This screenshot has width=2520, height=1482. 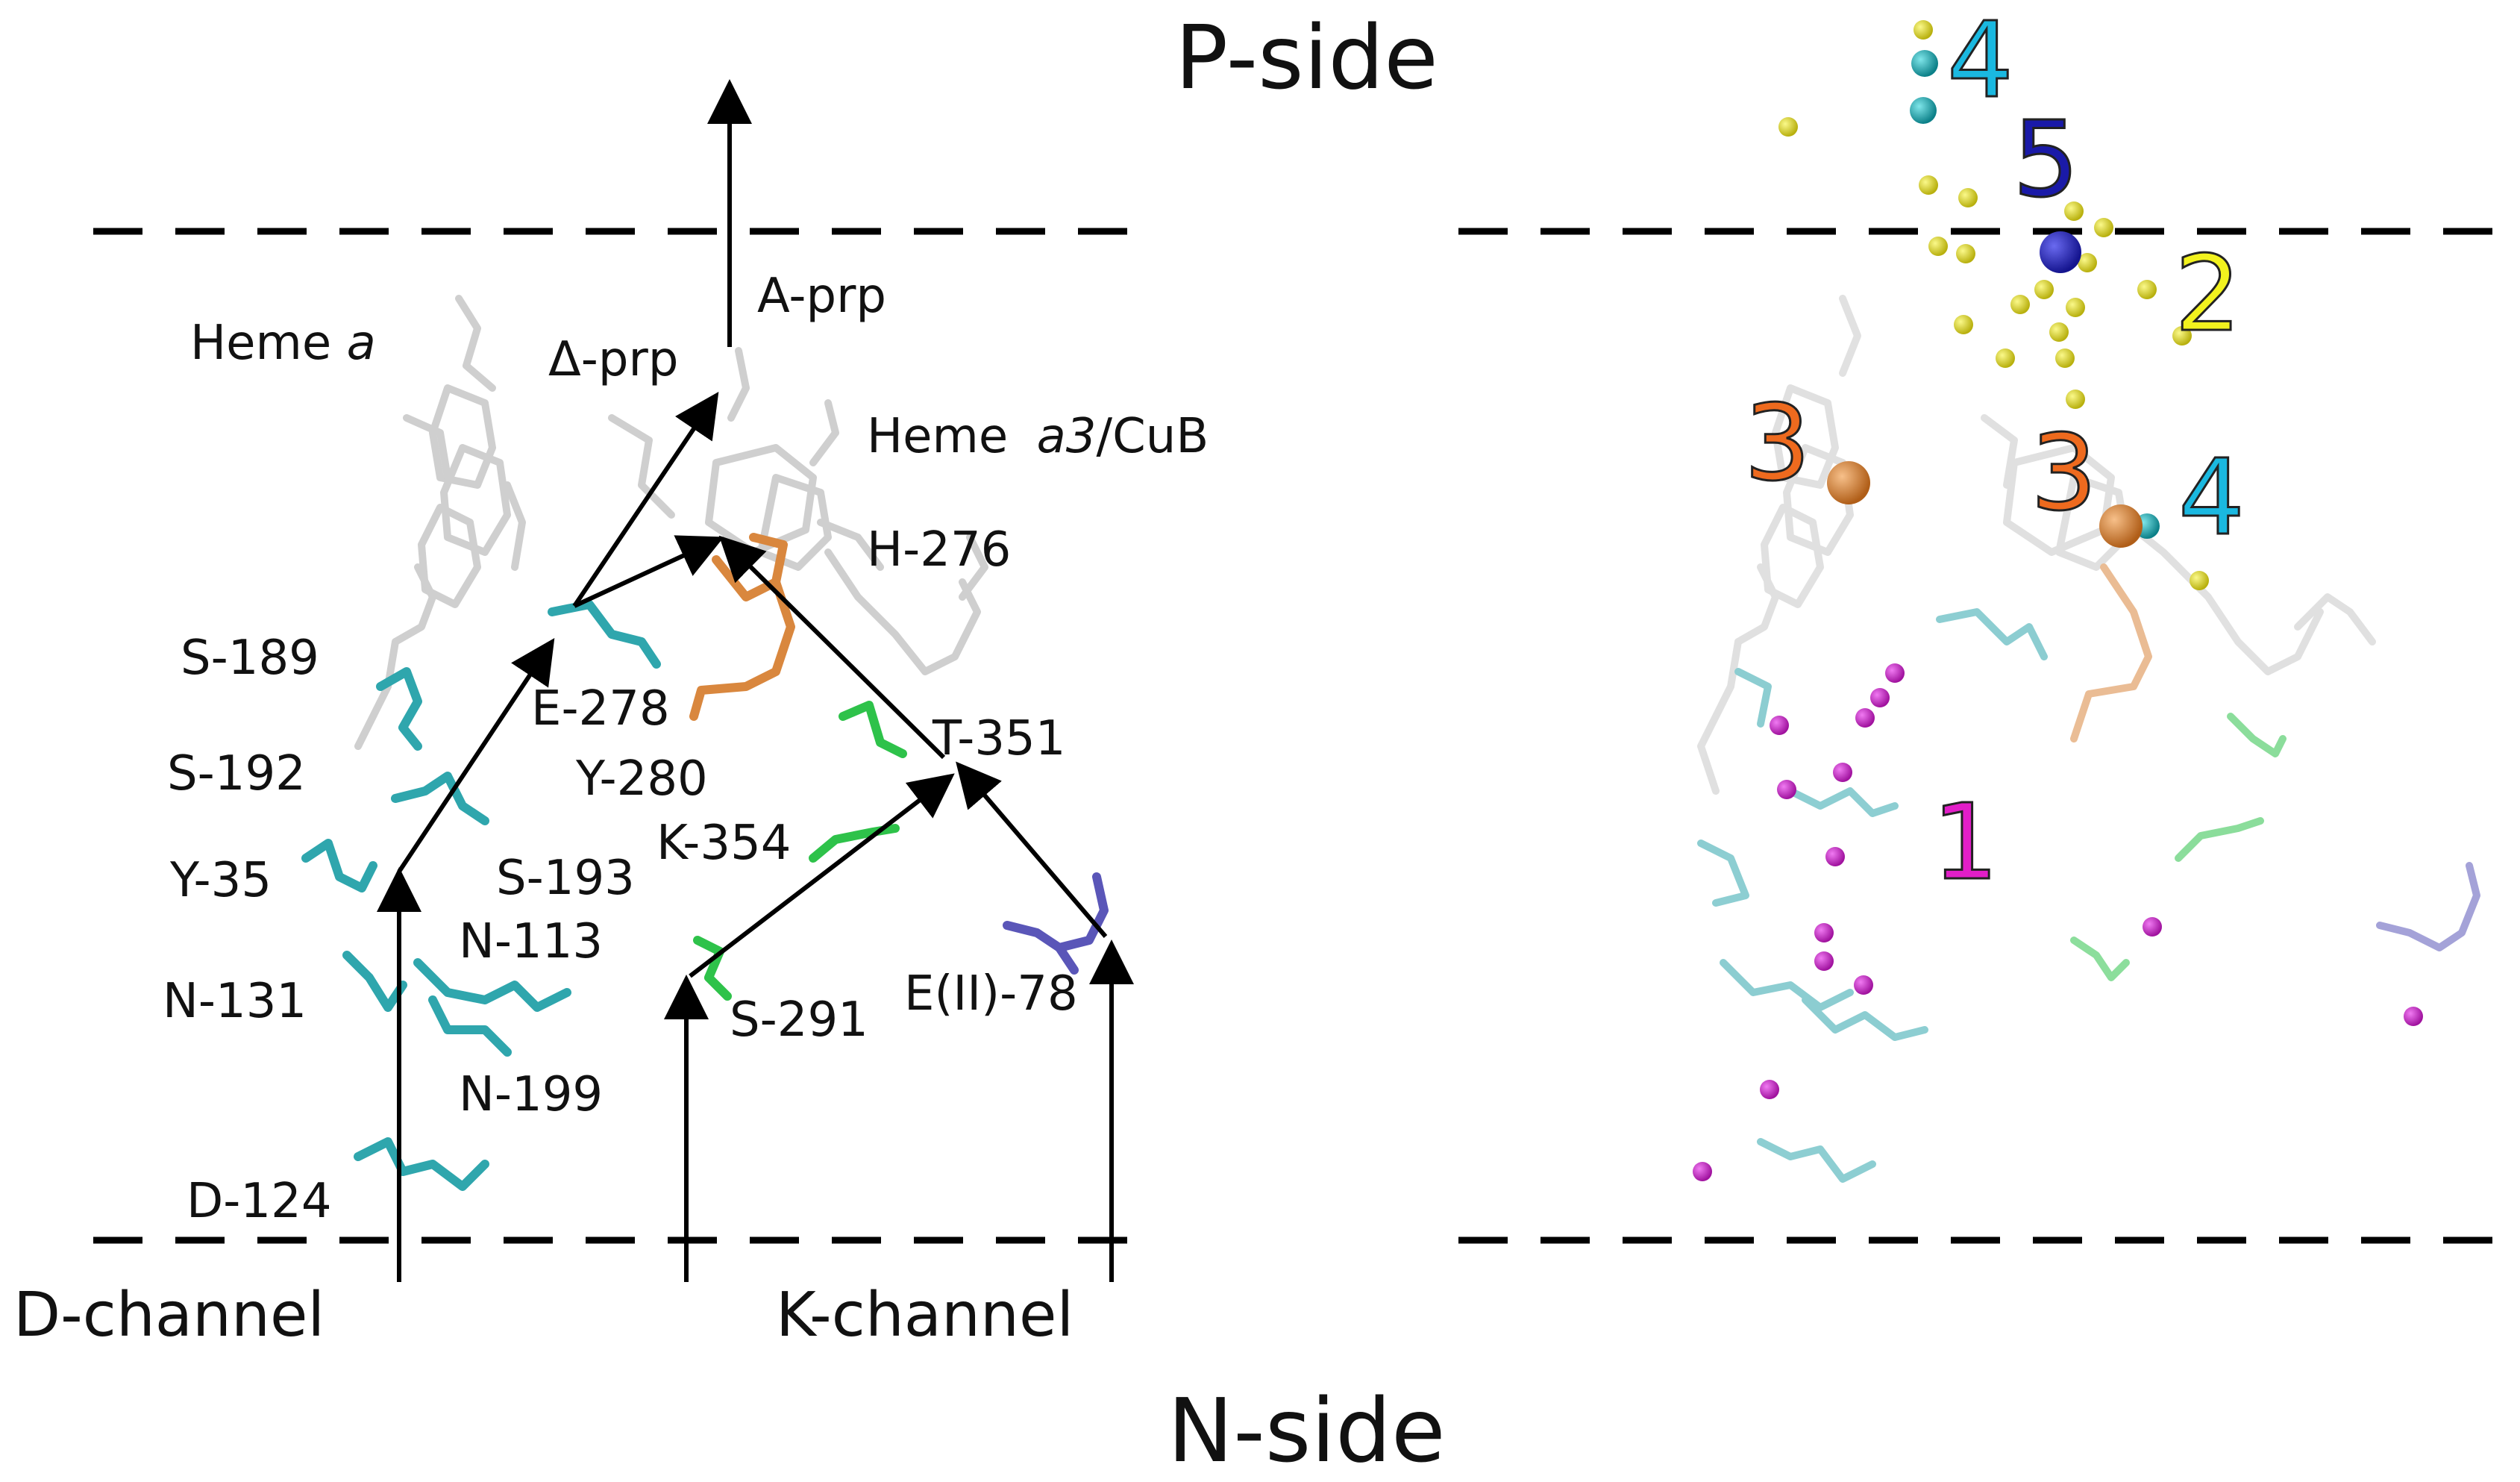 I want to click on n113-label: N-113, so click(x=531, y=941).